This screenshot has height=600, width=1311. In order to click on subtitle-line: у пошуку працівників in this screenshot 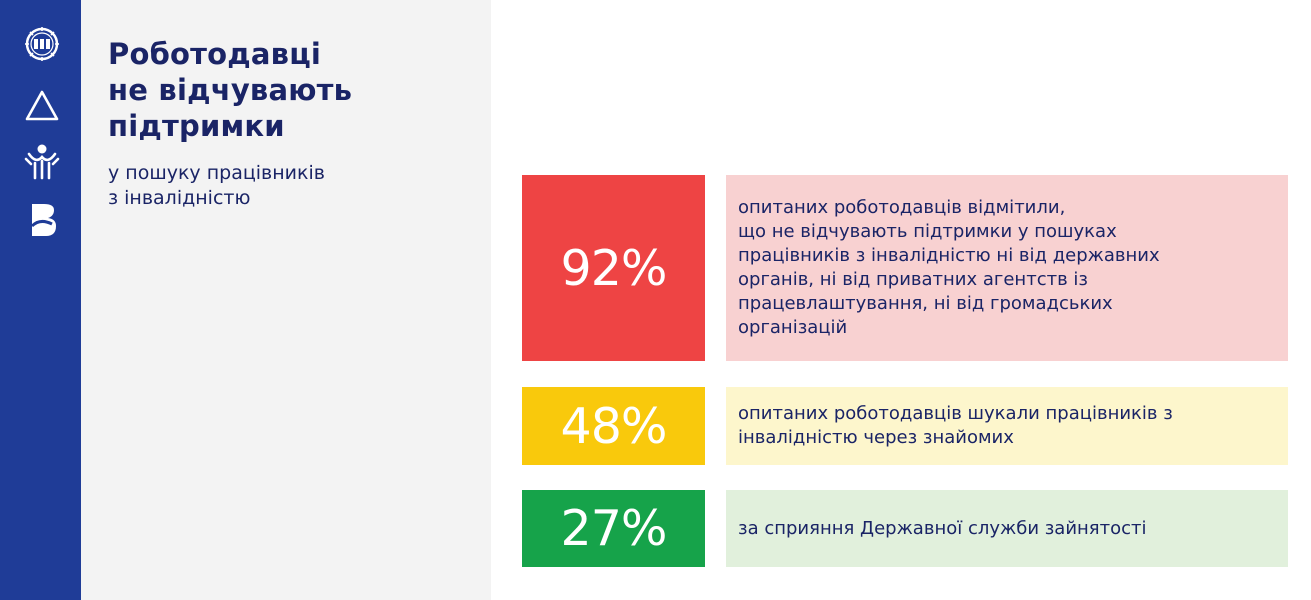, I will do `click(216, 173)`.